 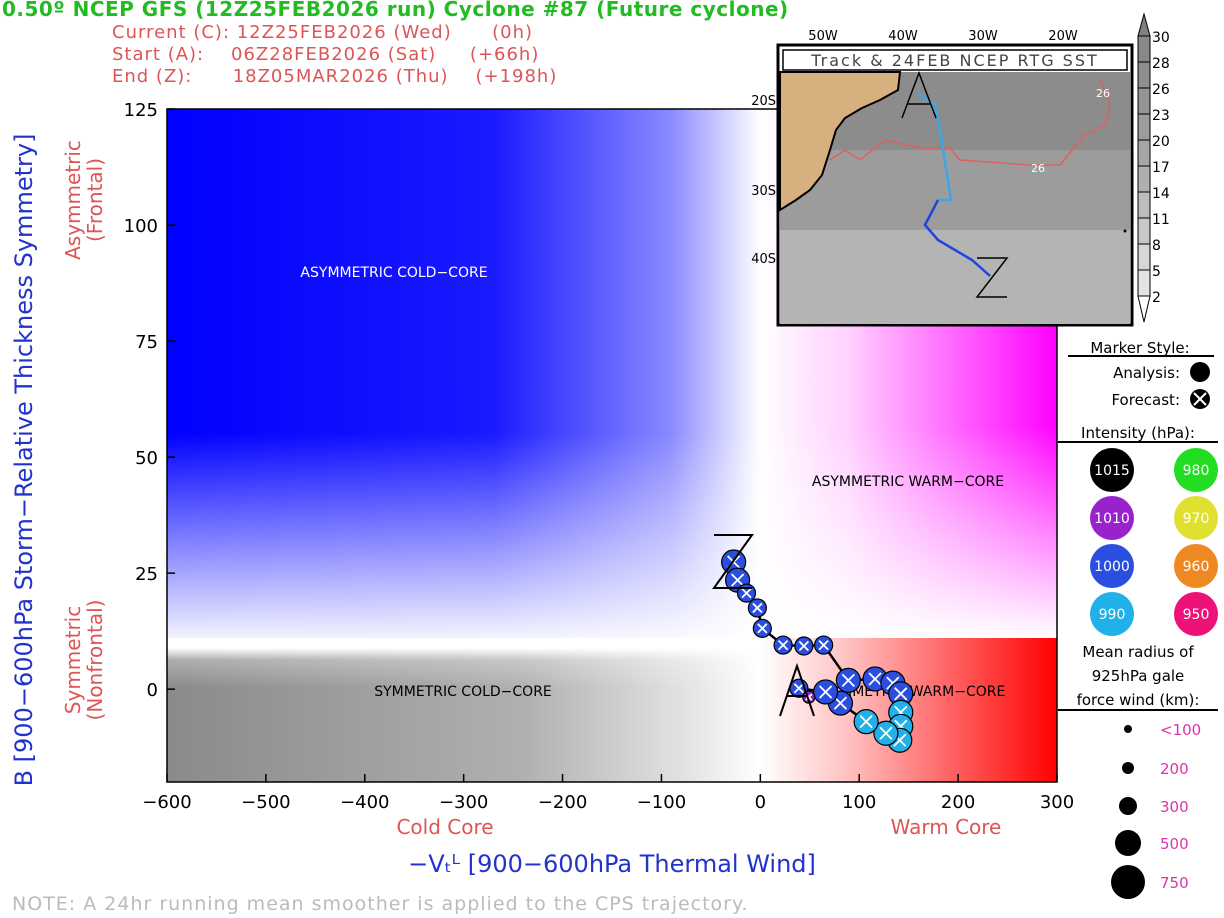 I want to click on colorbar-label: 28, so click(x=1161, y=64).